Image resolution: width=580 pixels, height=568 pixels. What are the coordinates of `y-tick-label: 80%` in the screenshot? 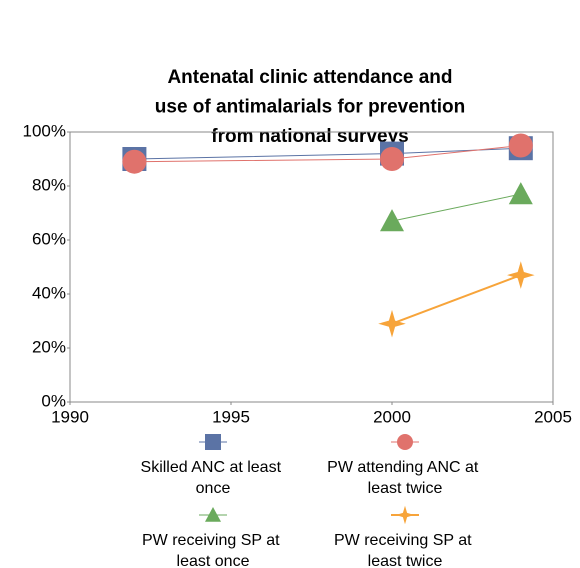 It's located at (49, 184).